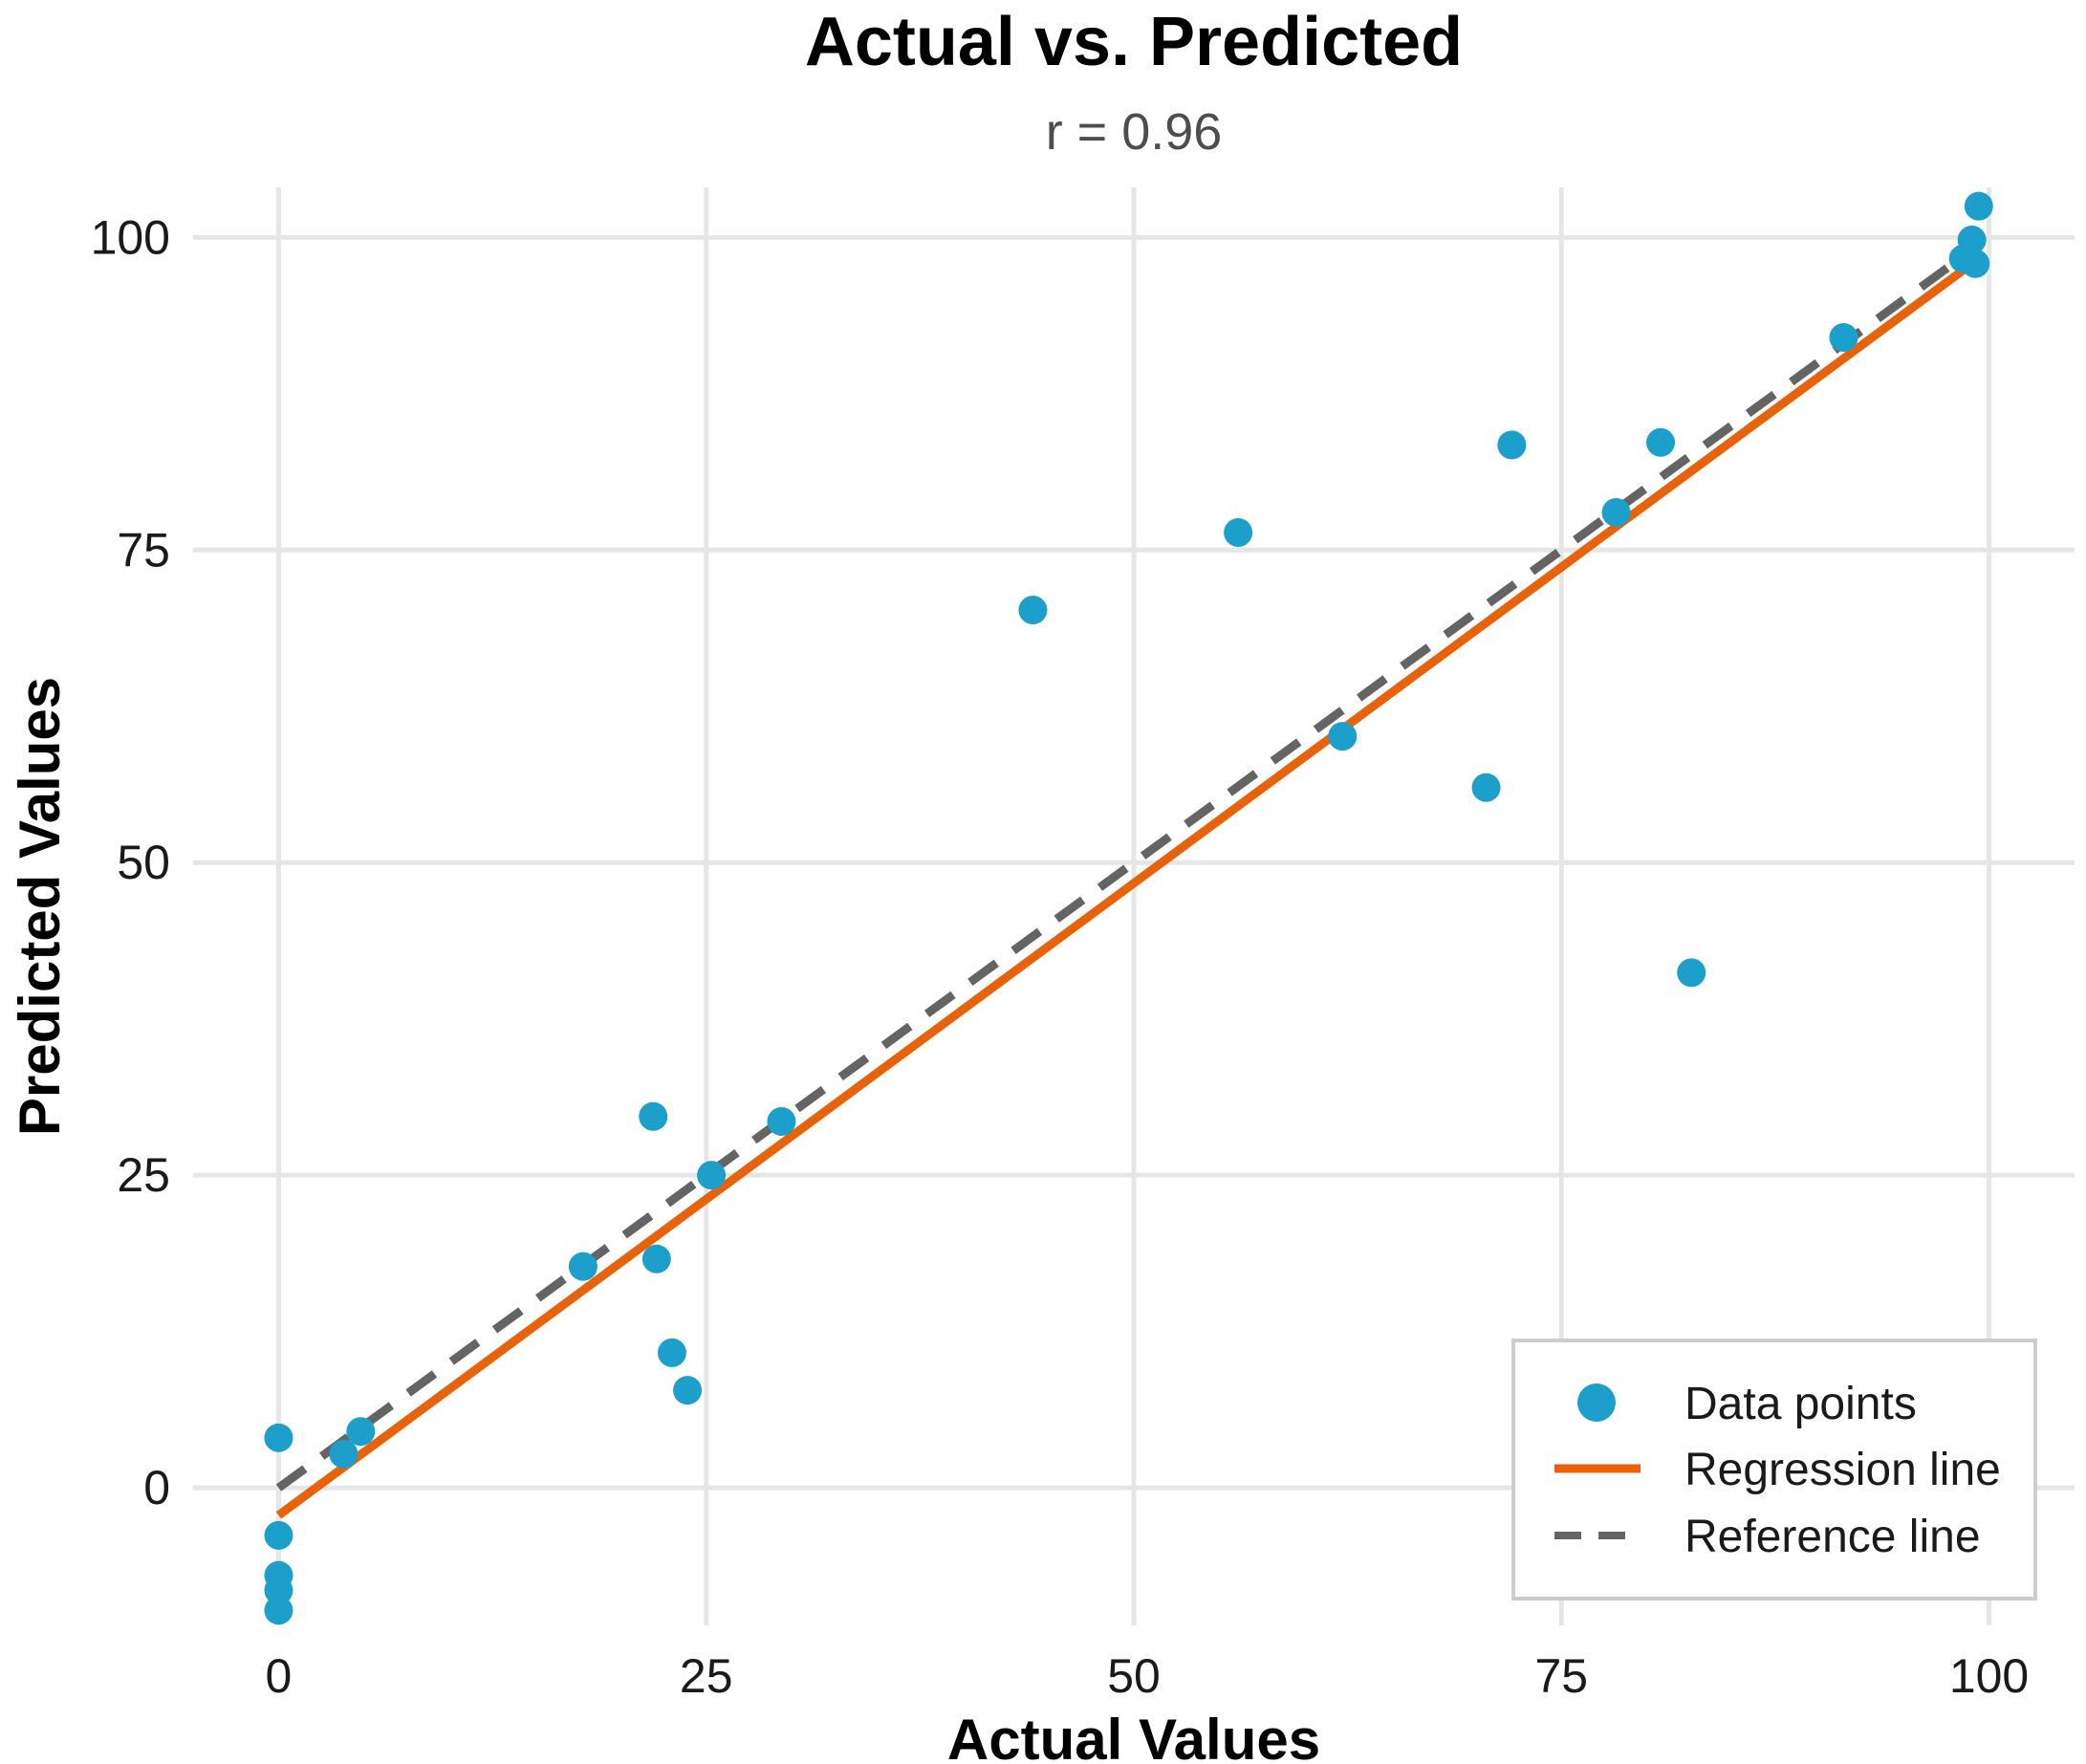 Image resolution: width=2086 pixels, height=1764 pixels. Describe the element at coordinates (156, 1487) in the screenshot. I see `y-tick-label: 0` at that location.